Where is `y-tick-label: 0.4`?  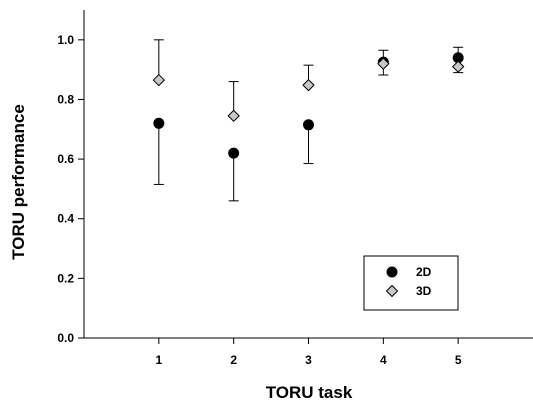
y-tick-label: 0.4 is located at coordinates (65, 219).